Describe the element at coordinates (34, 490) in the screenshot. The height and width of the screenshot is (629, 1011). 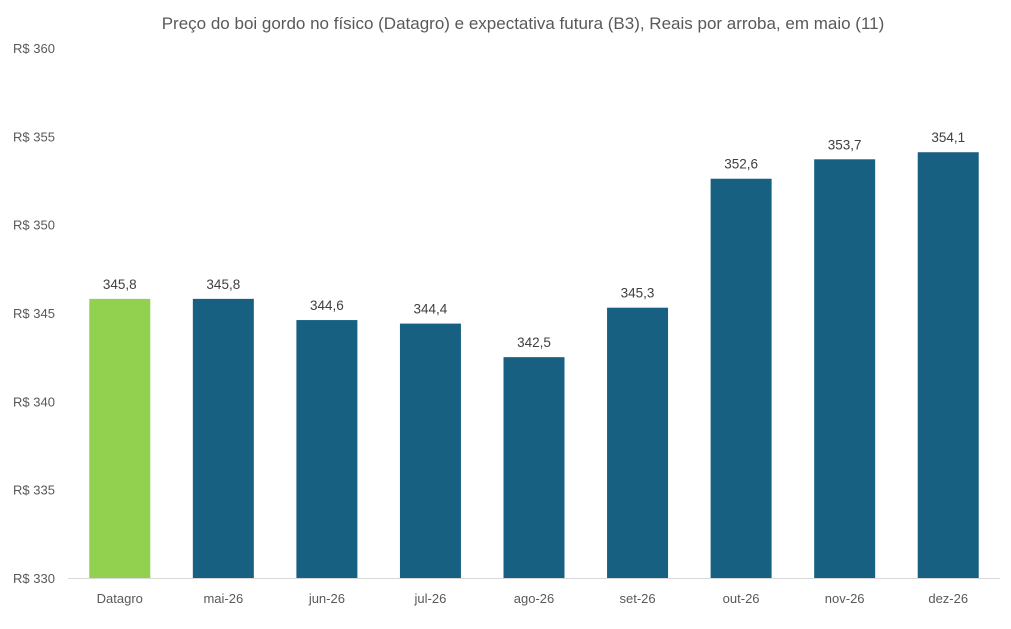
I see `y-tick-label: R$ 335` at that location.